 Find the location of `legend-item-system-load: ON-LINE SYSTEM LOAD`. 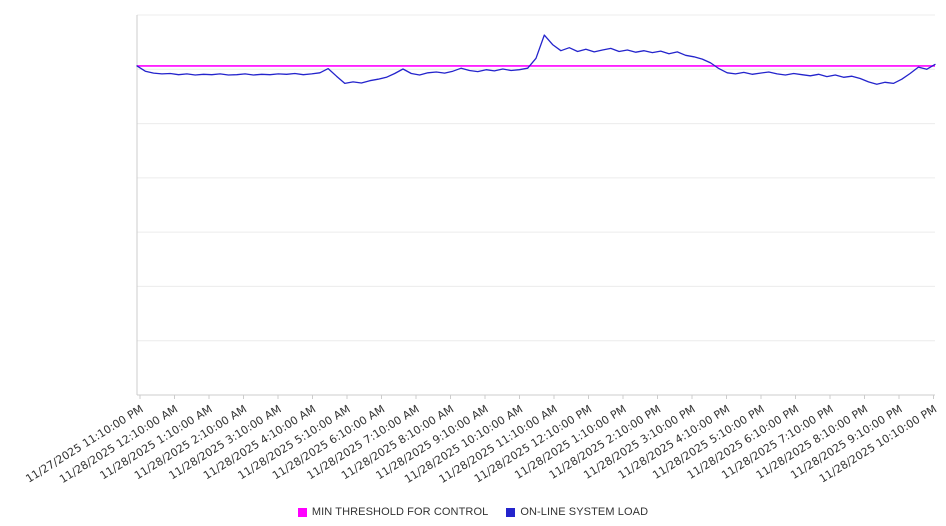

legend-item-system-load: ON-LINE SYSTEM LOAD is located at coordinates (577, 512).